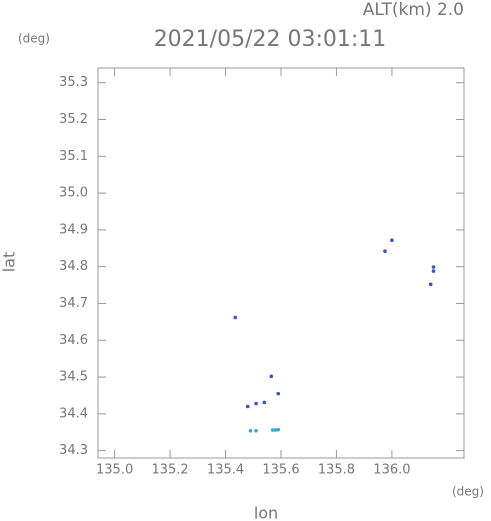 The height and width of the screenshot is (521, 491). Describe the element at coordinates (73, 377) in the screenshot. I see `y-tick-label: 34.5` at that location.